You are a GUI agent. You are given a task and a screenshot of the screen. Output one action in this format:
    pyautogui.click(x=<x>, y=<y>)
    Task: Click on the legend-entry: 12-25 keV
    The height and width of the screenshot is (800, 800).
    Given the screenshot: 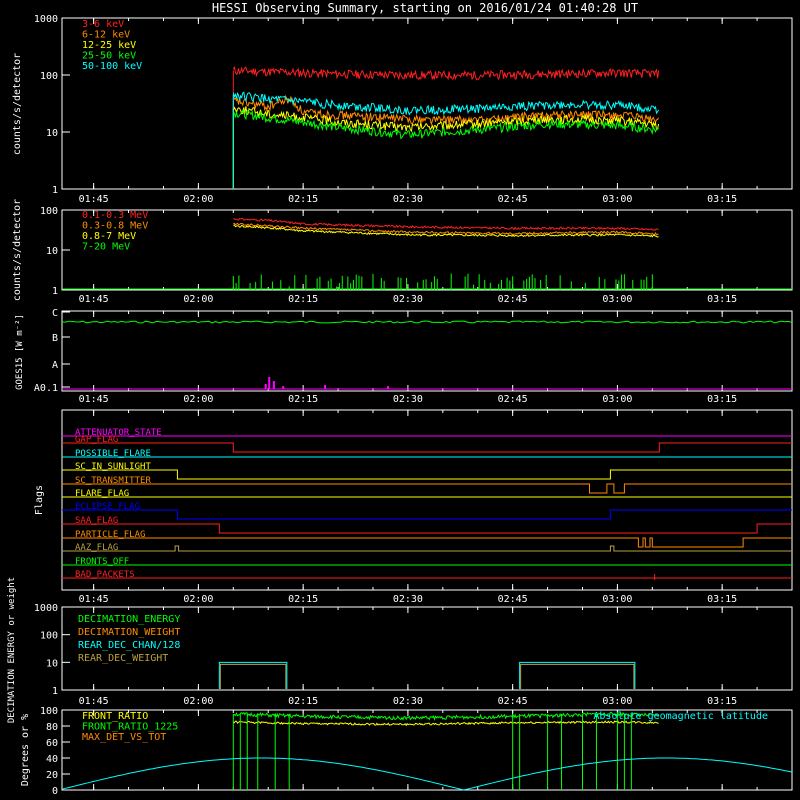 What is the action you would take?
    pyautogui.click(x=109, y=45)
    